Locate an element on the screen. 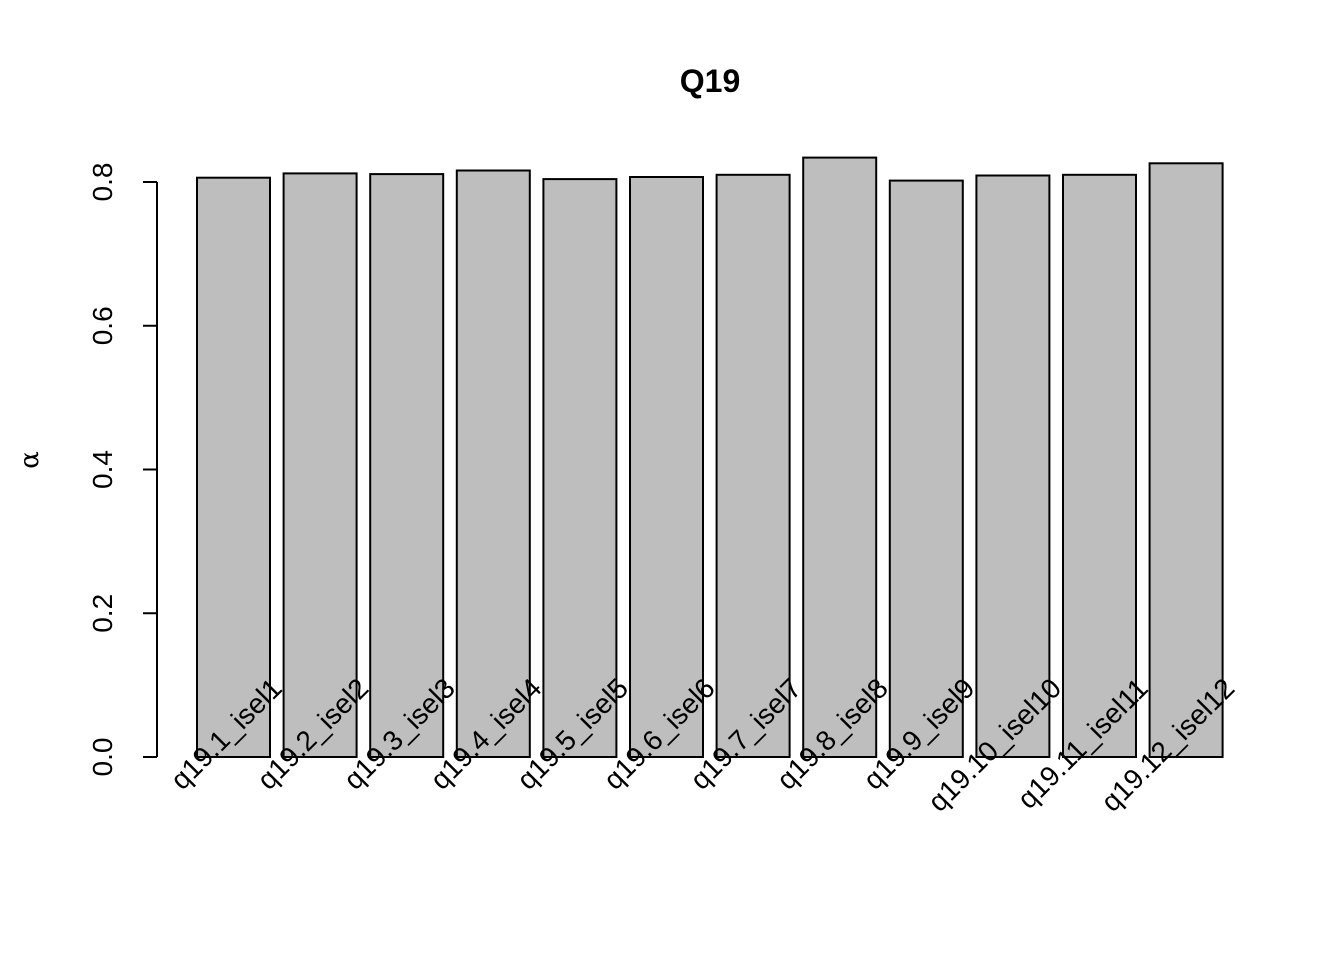  bar-q19.8_isel8 is located at coordinates (840, 457).